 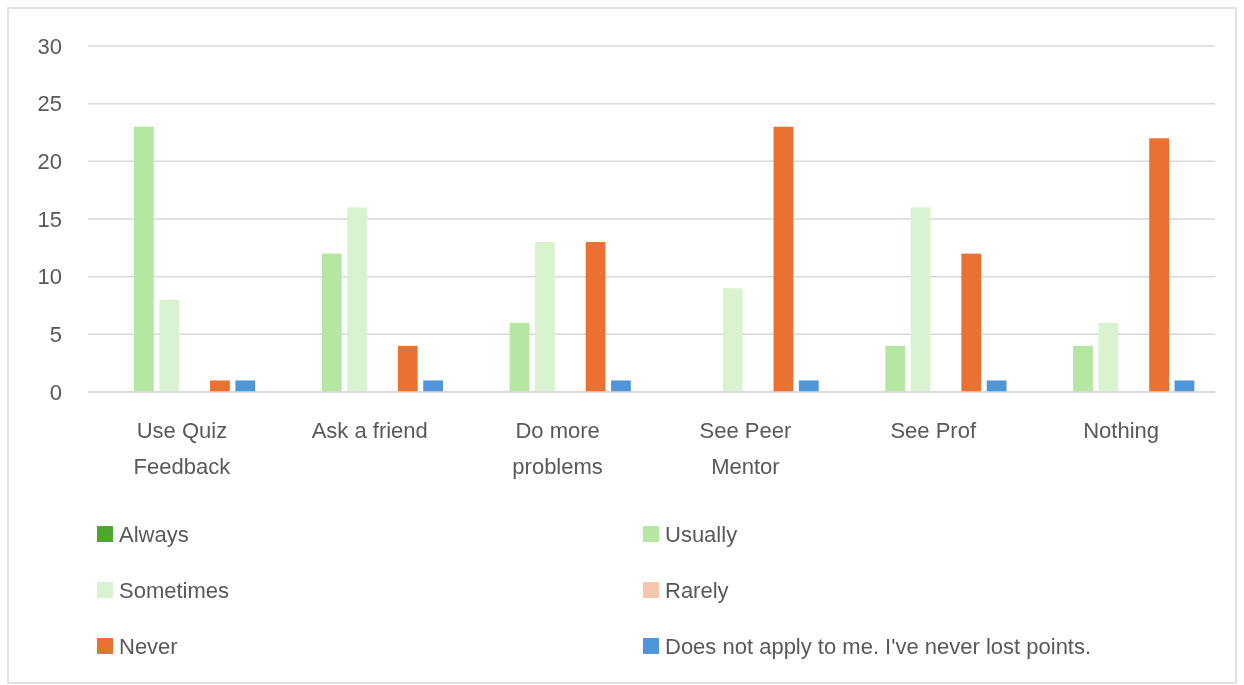 I want to click on y-tick-label: 5, so click(x=55, y=335).